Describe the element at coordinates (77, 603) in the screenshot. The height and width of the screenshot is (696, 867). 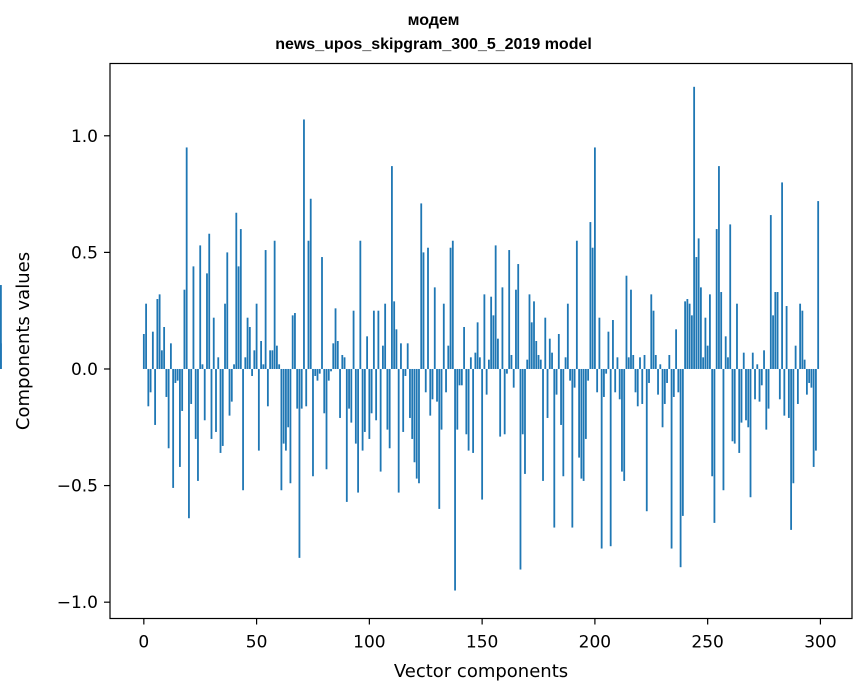
I see `y-tick-label: −1.0` at that location.